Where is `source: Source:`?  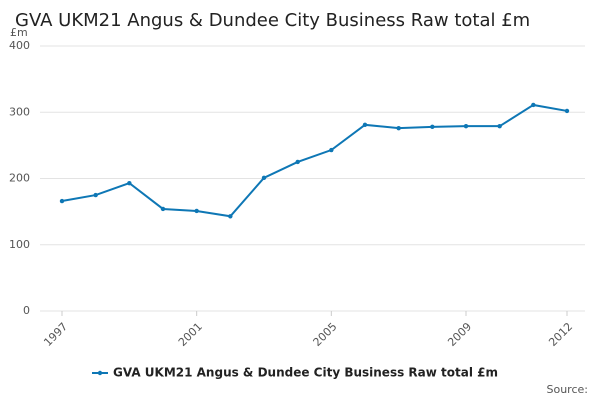
source: Source: is located at coordinates (568, 389).